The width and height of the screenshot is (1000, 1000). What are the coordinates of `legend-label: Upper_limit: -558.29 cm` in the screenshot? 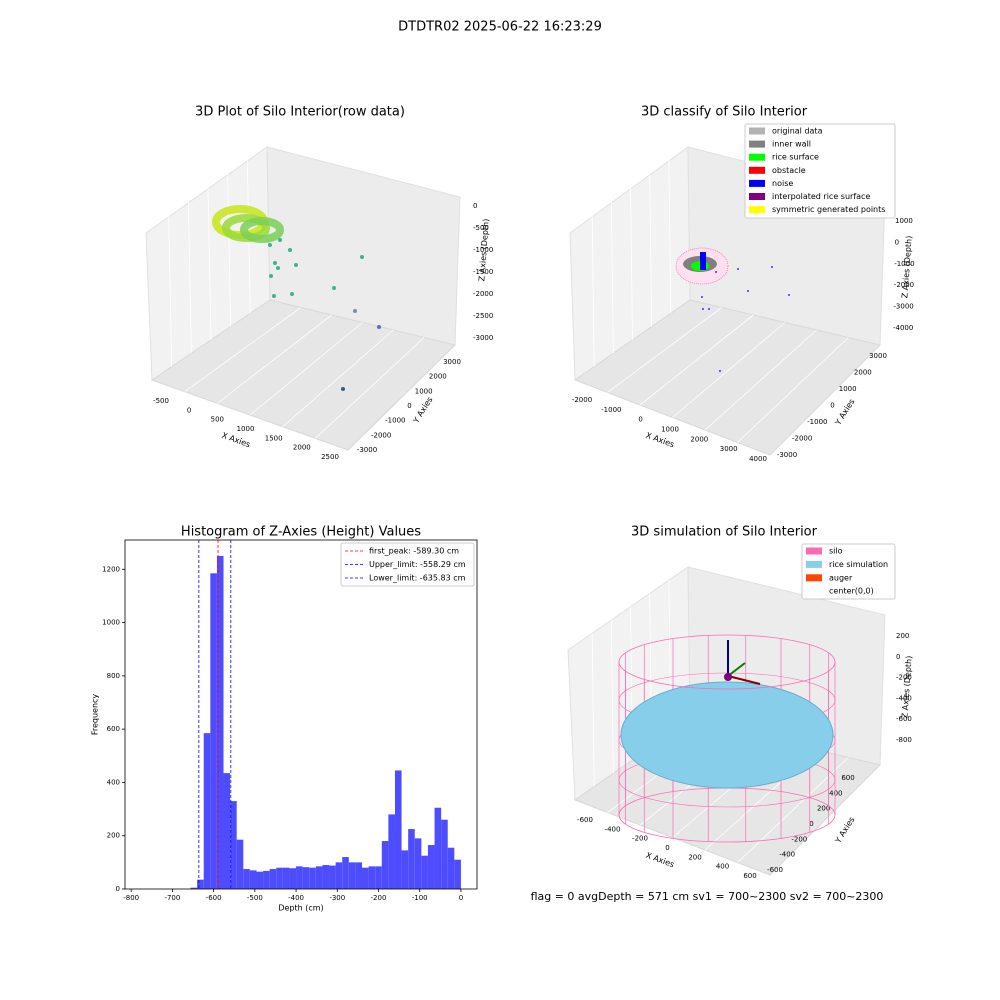 It's located at (417, 564).